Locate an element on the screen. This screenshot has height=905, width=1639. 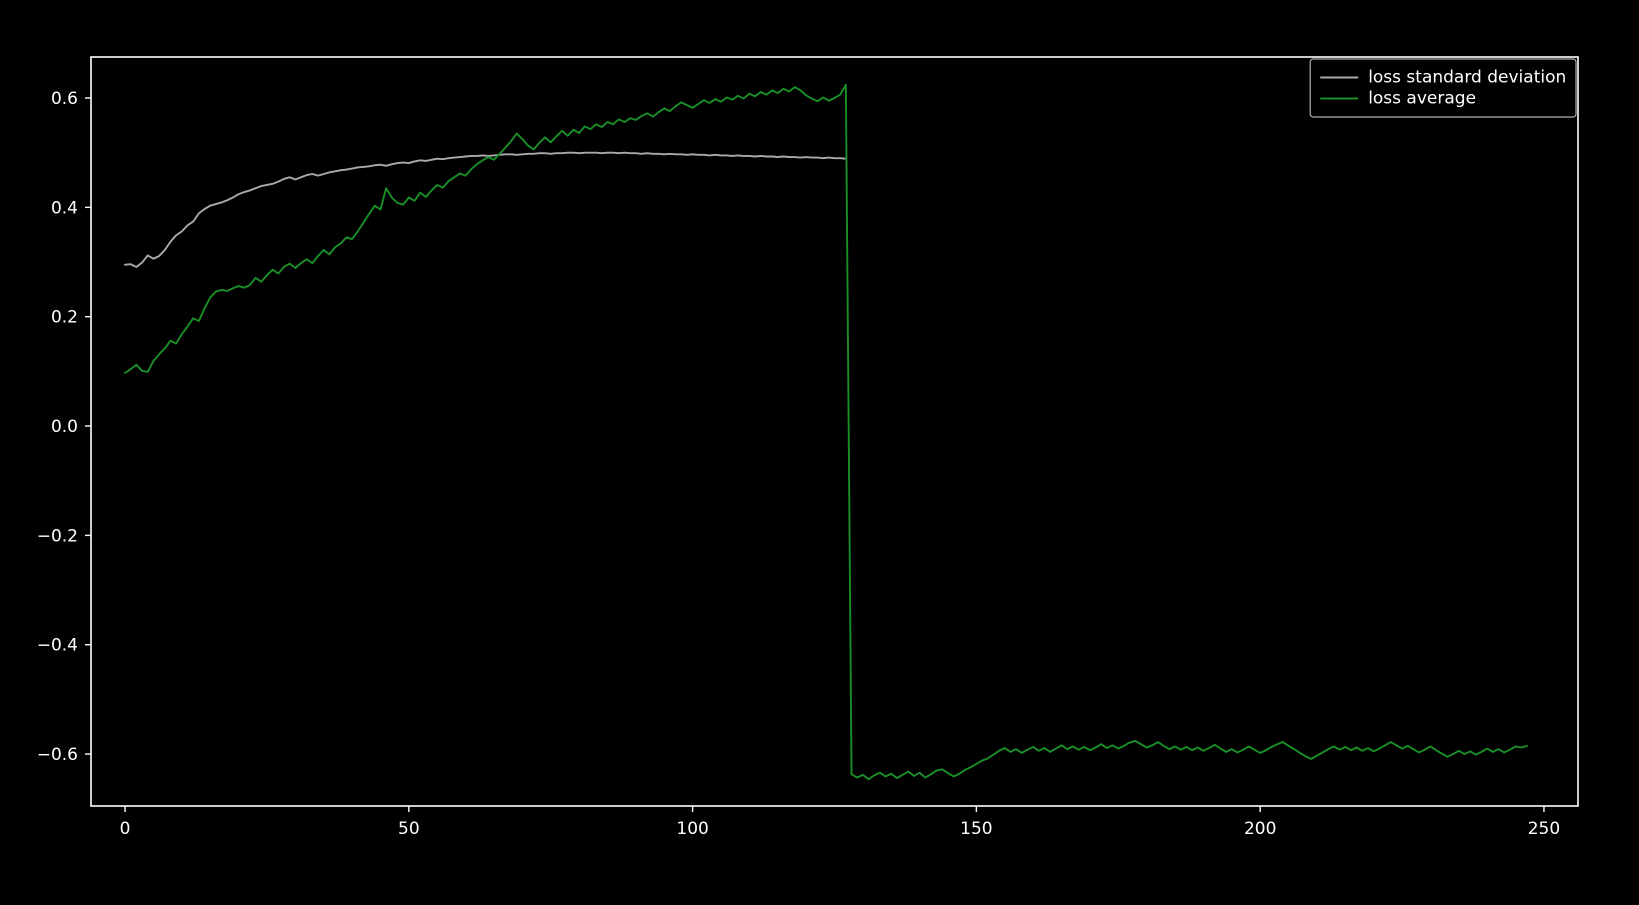
legend-label-loss-standard-deviation: loss standard deviation is located at coordinates (1467, 78).